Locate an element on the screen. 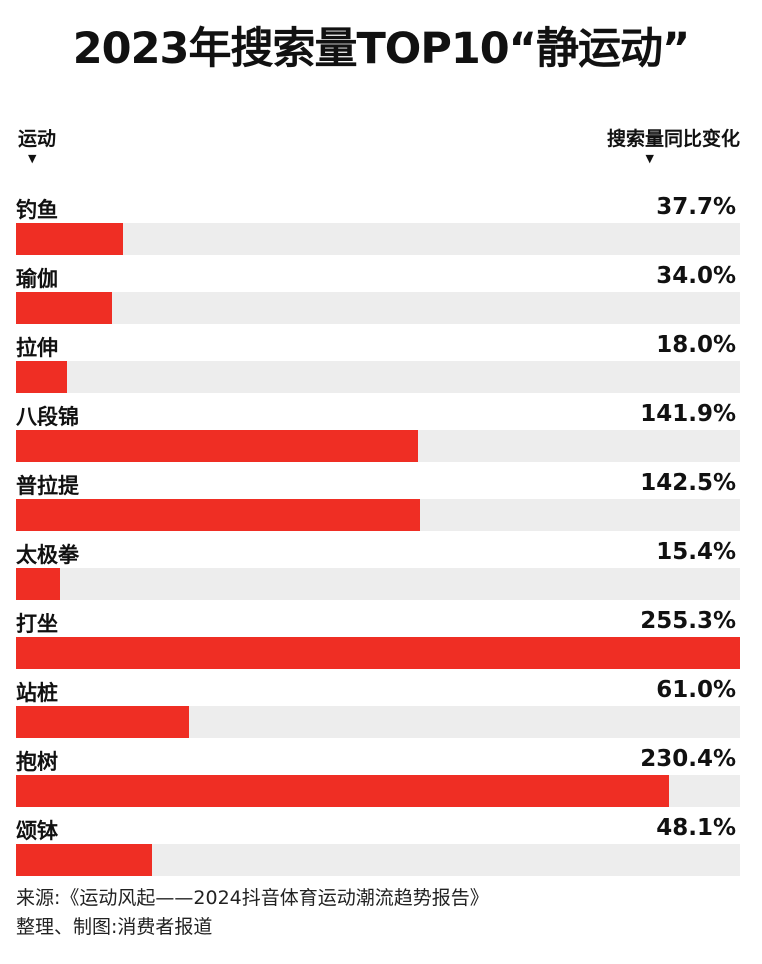 Image resolution: width=762 pixels, height=964 pixels. bar-row: 瑜伽 34.0% is located at coordinates (381, 296).